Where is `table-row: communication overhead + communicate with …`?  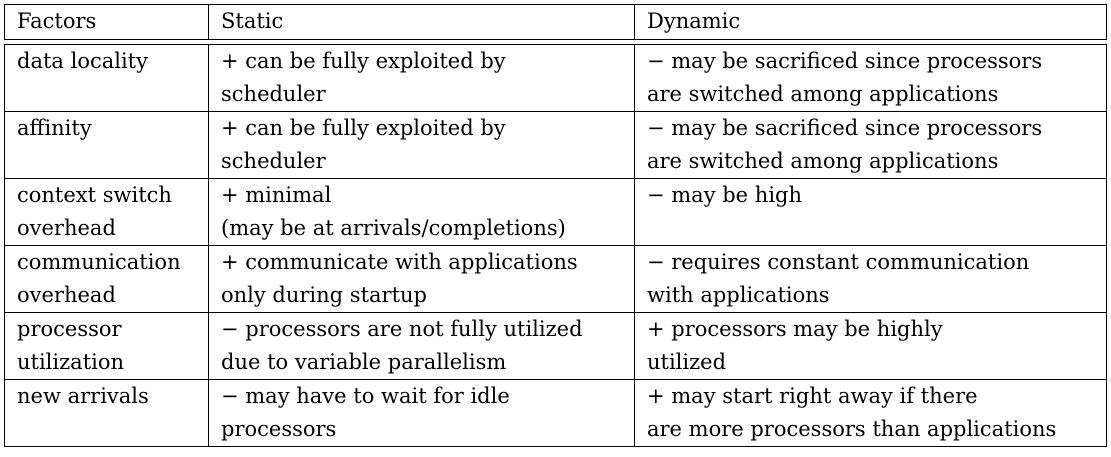
table-row: communication overhead + communicate with … is located at coordinates (555, 279).